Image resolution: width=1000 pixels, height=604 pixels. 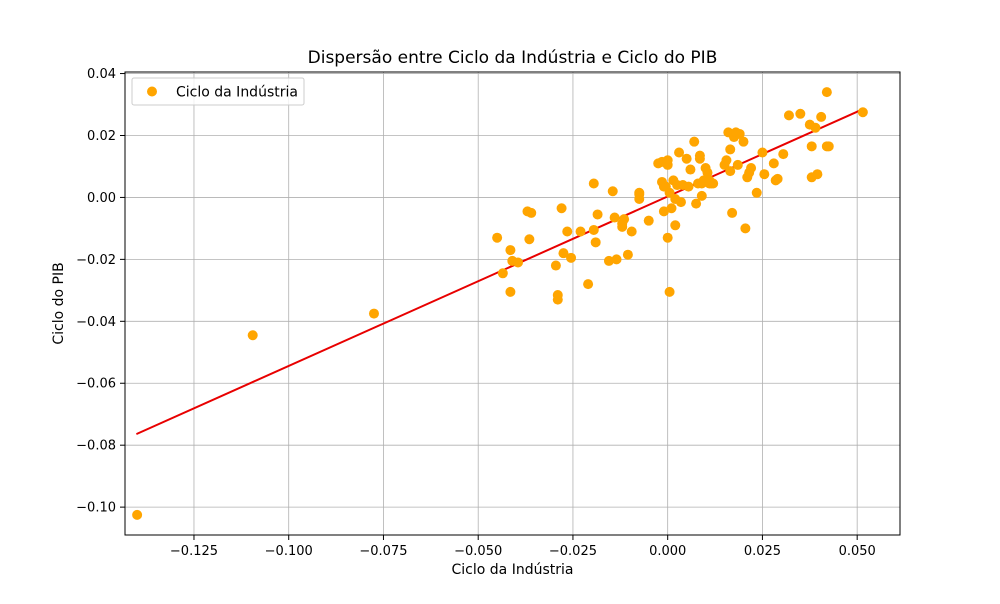 What do you see at coordinates (101, 74) in the screenshot?
I see `y-tick-label: 0.04` at bounding box center [101, 74].